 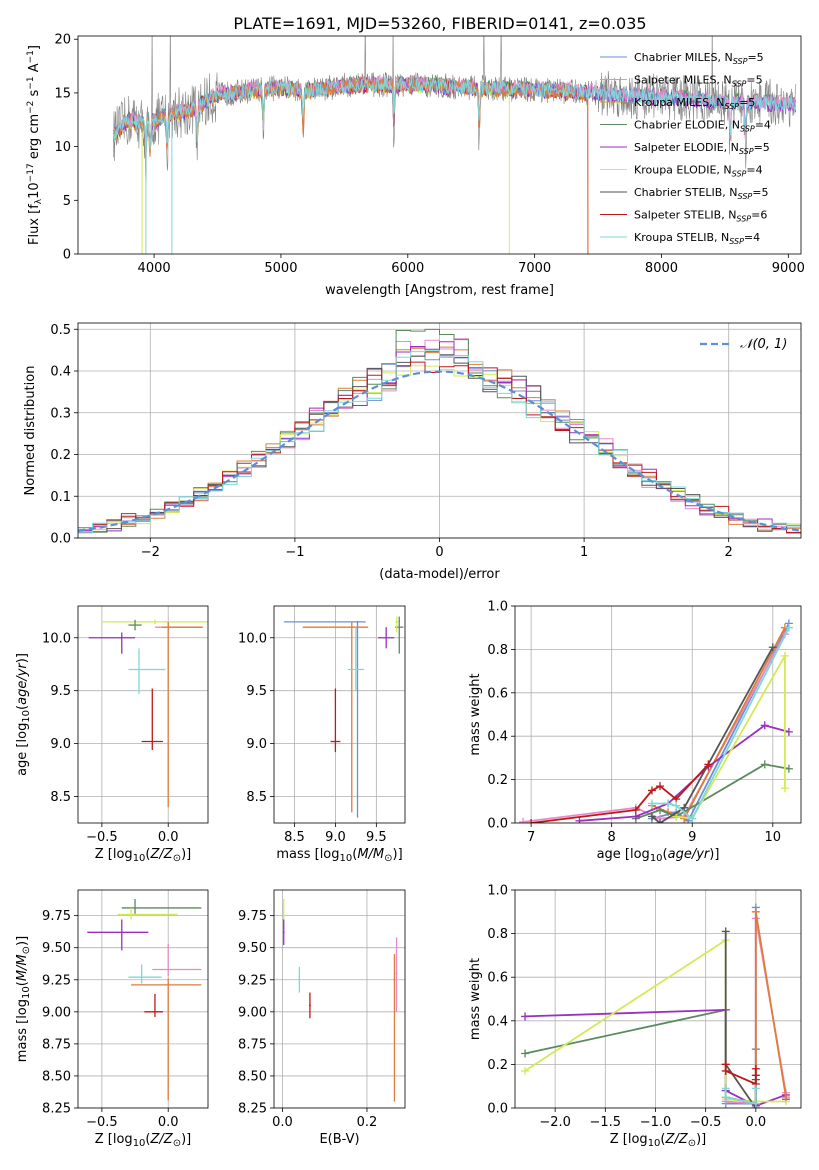 I want to click on legend-entry: Salpeter STELIB, NSSP=6, so click(x=700, y=216).